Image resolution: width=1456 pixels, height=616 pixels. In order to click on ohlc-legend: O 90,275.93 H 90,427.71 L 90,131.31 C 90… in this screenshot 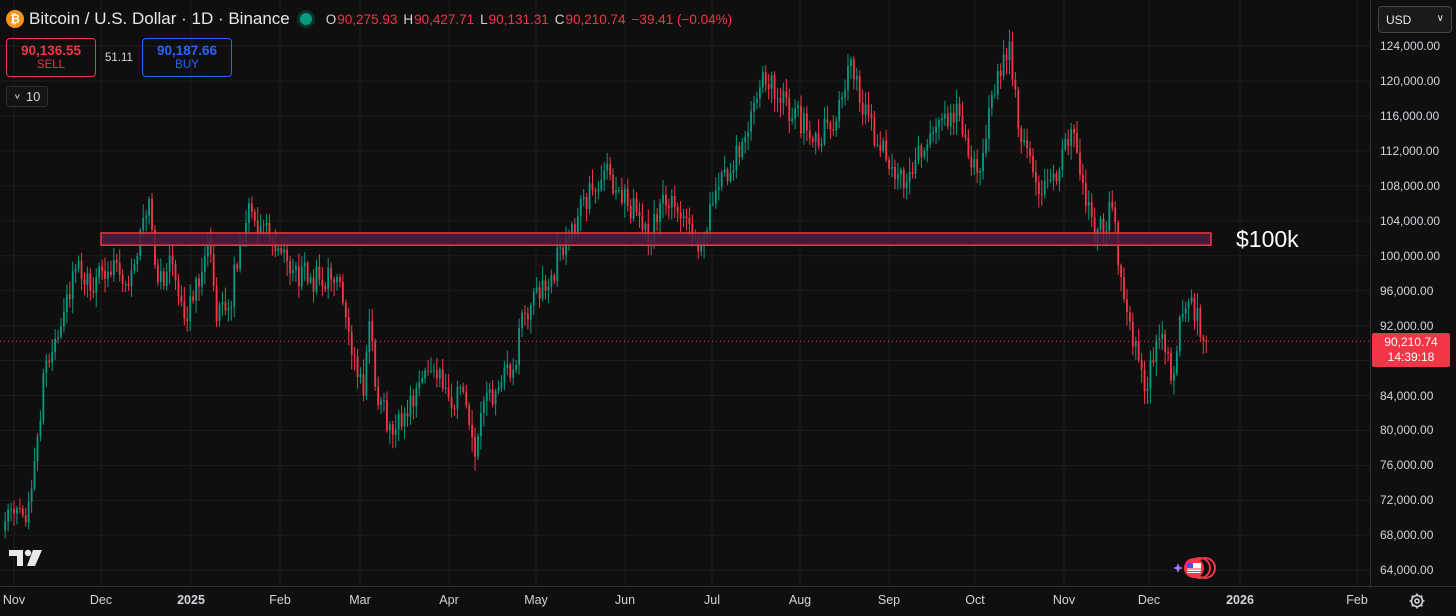, I will do `click(532, 19)`.